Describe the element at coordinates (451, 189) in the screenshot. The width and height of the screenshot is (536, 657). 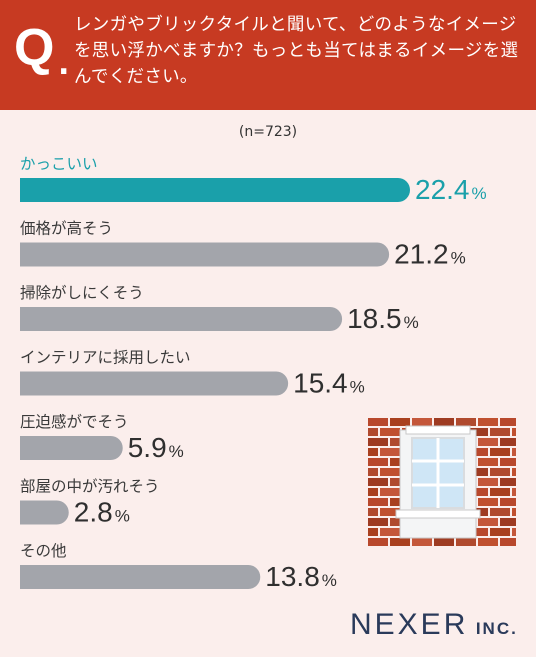
I see `value-label: 22.4%` at that location.